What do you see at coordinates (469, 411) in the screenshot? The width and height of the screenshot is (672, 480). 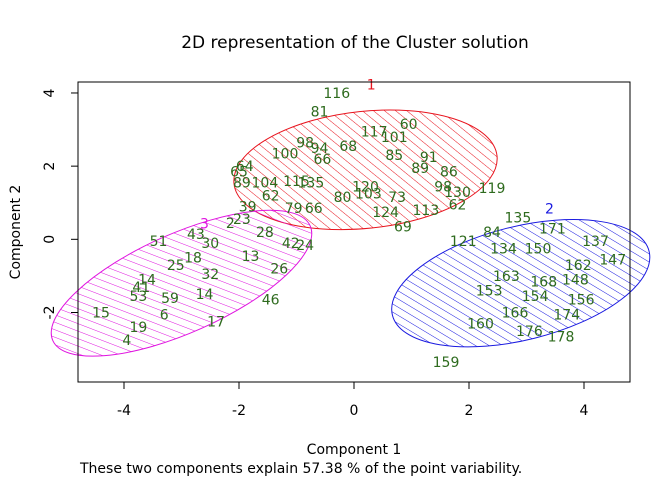 I see `x-tick-label: 2` at bounding box center [469, 411].